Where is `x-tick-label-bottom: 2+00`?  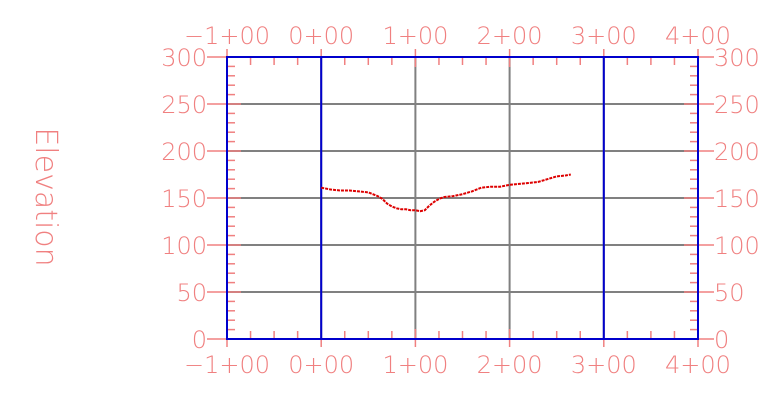
x-tick-label-bottom: 2+00 is located at coordinates (510, 365).